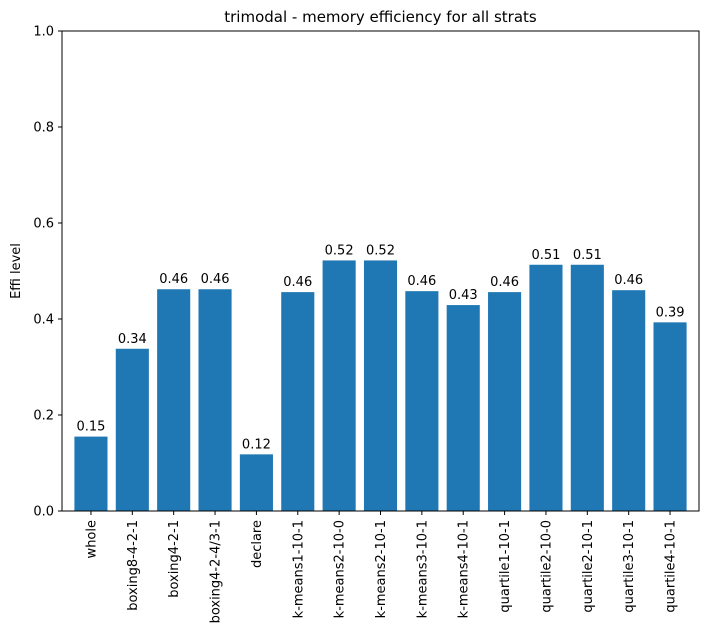  Describe the element at coordinates (43, 224) in the screenshot. I see `y-tick-label: 0.6` at that location.